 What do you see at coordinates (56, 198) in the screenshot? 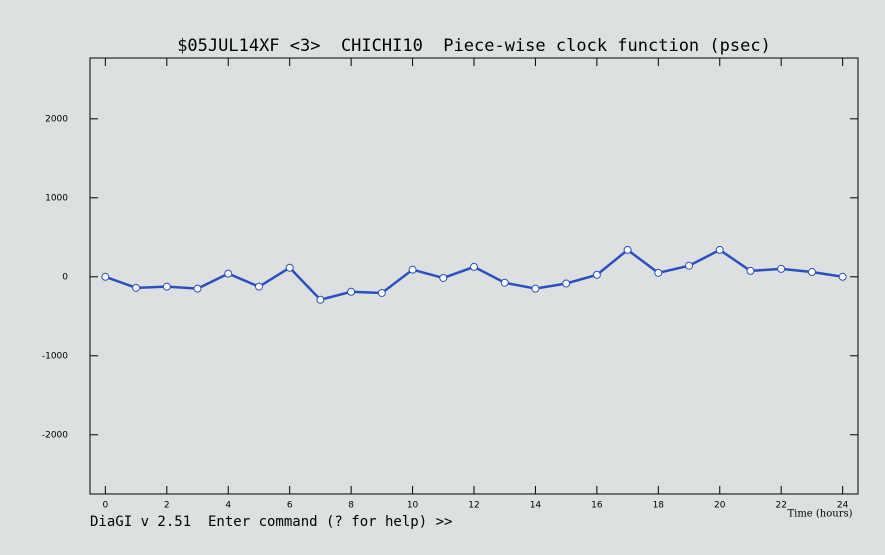
I see `y-tick-label: 1000` at bounding box center [56, 198].